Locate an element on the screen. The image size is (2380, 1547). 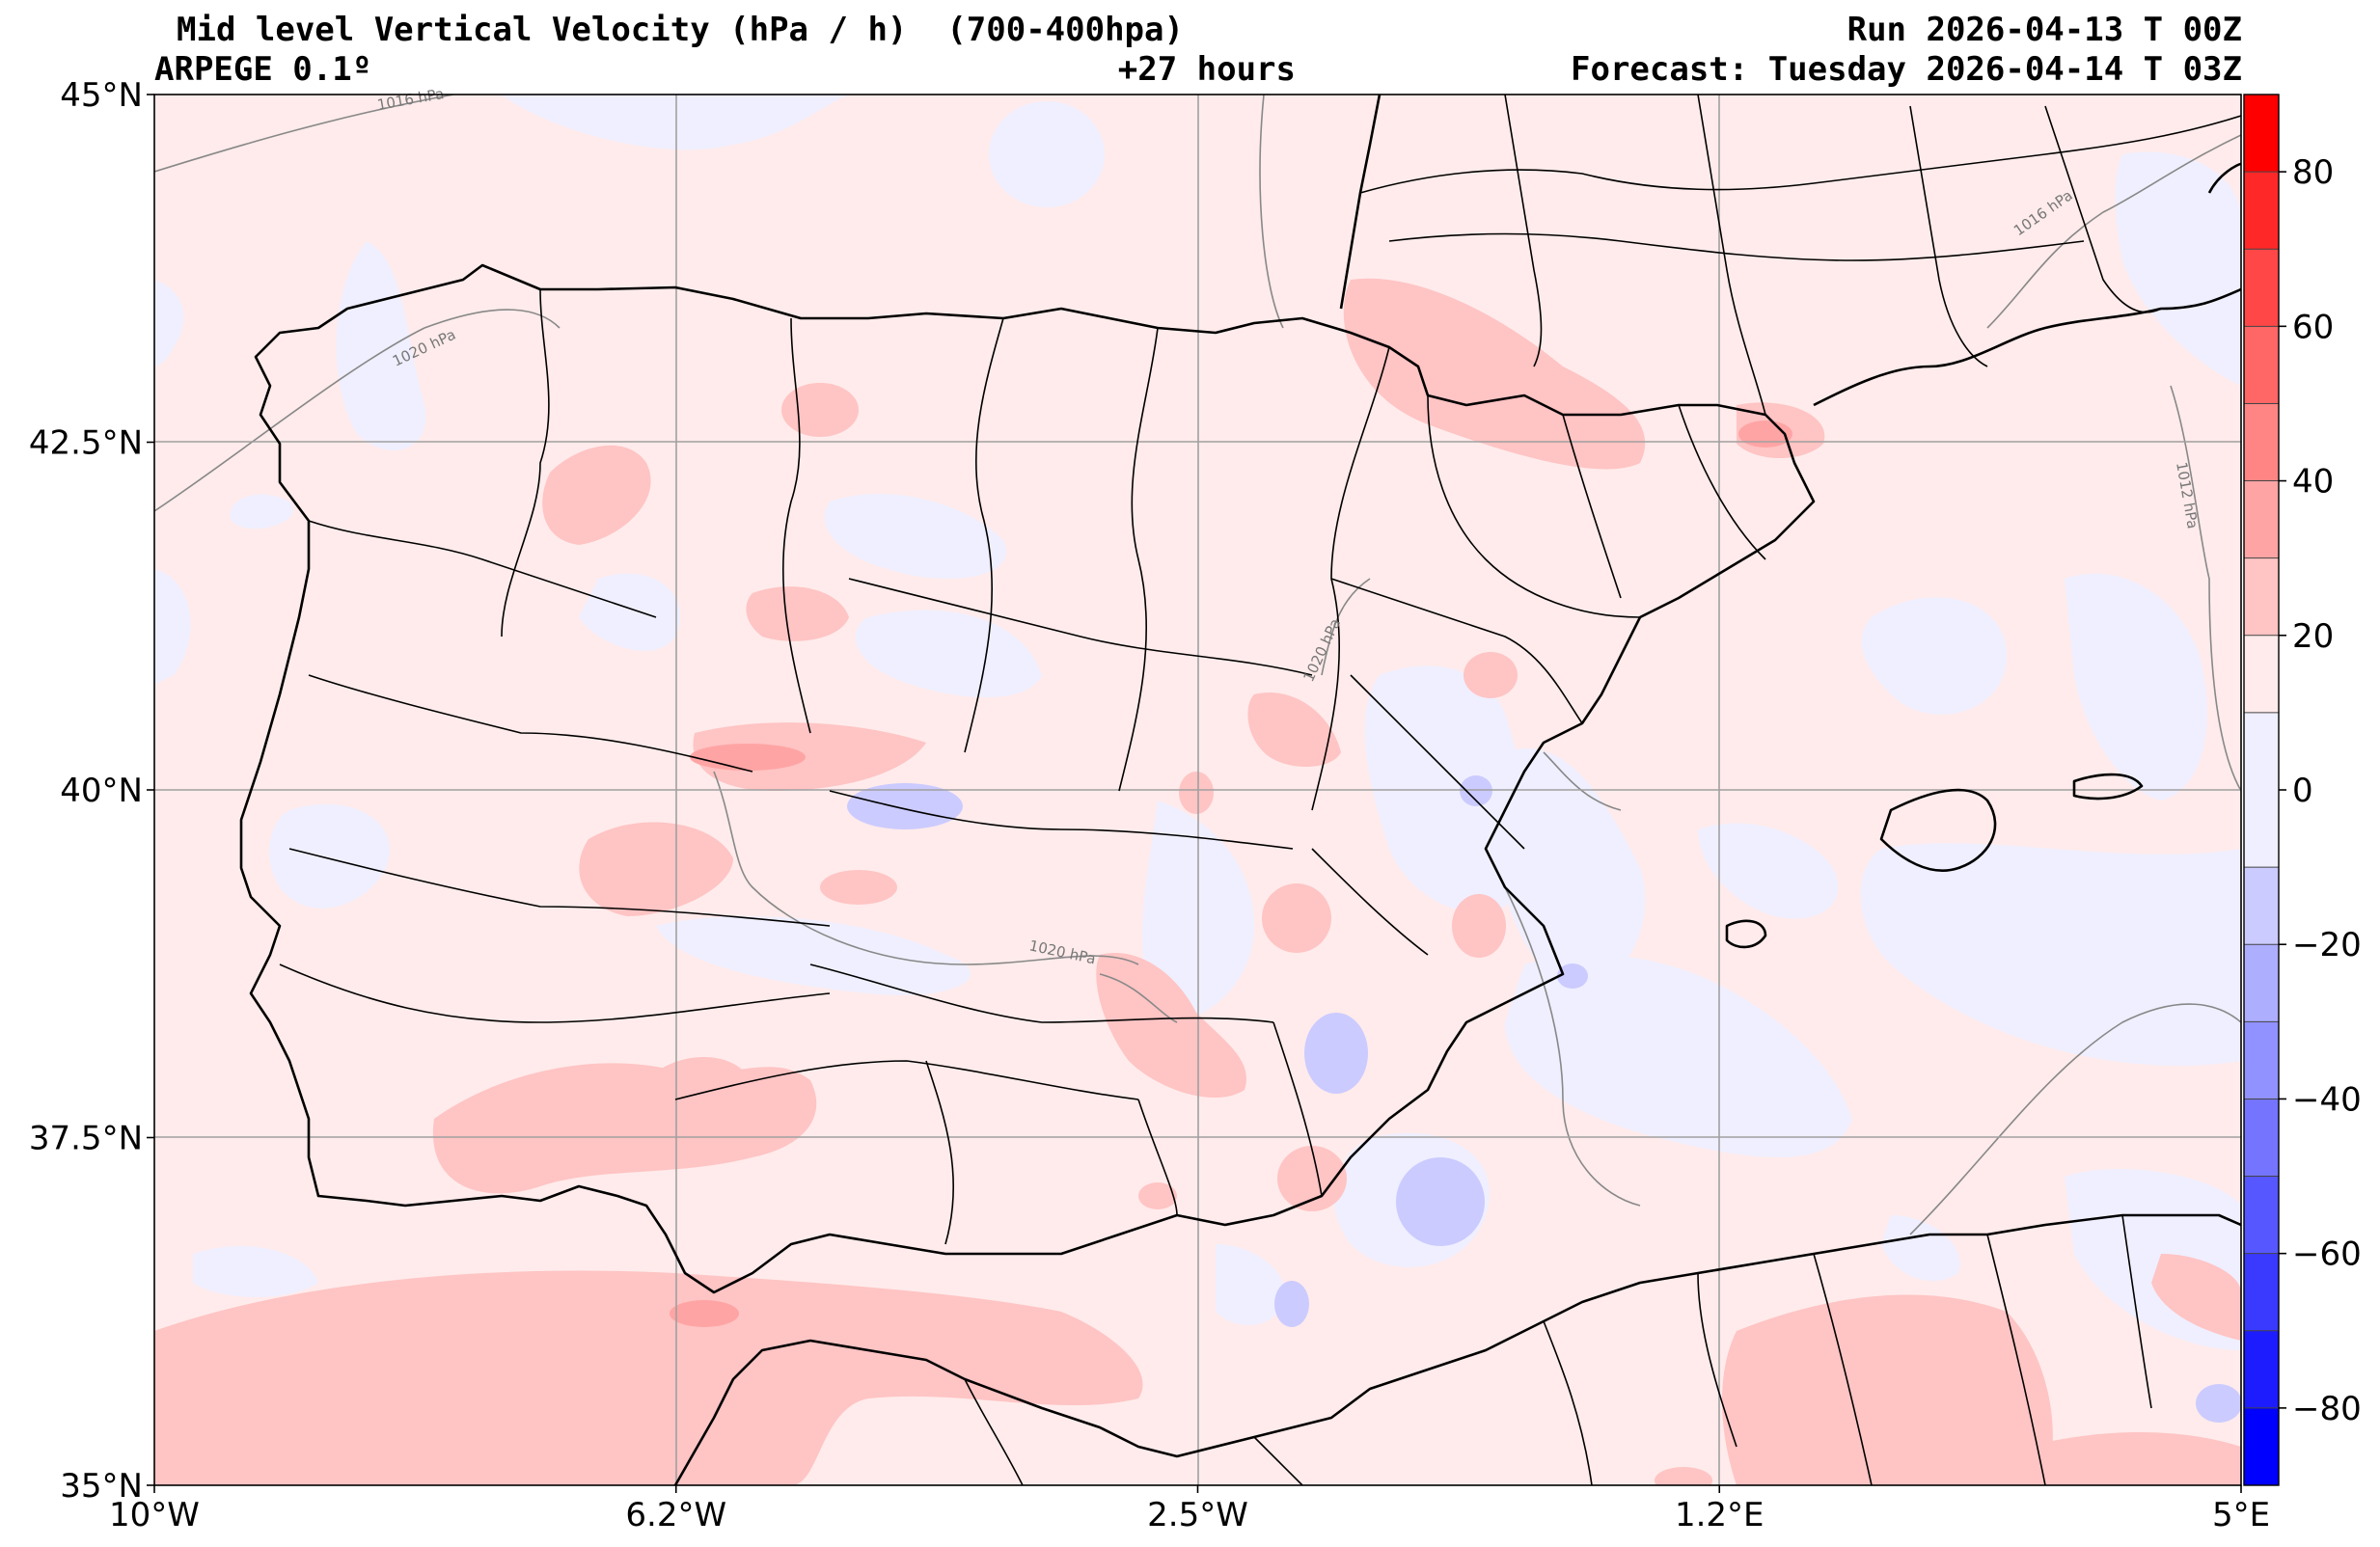
corsica-coastline is located at coordinates (2224, 178).